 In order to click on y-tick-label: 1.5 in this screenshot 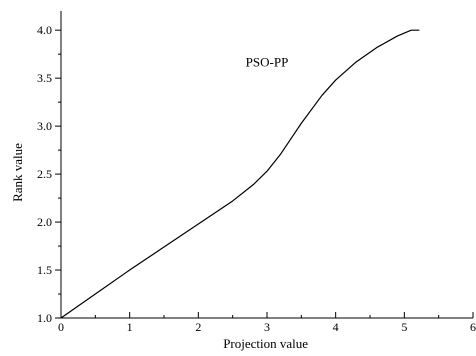, I will do `click(44, 270)`.